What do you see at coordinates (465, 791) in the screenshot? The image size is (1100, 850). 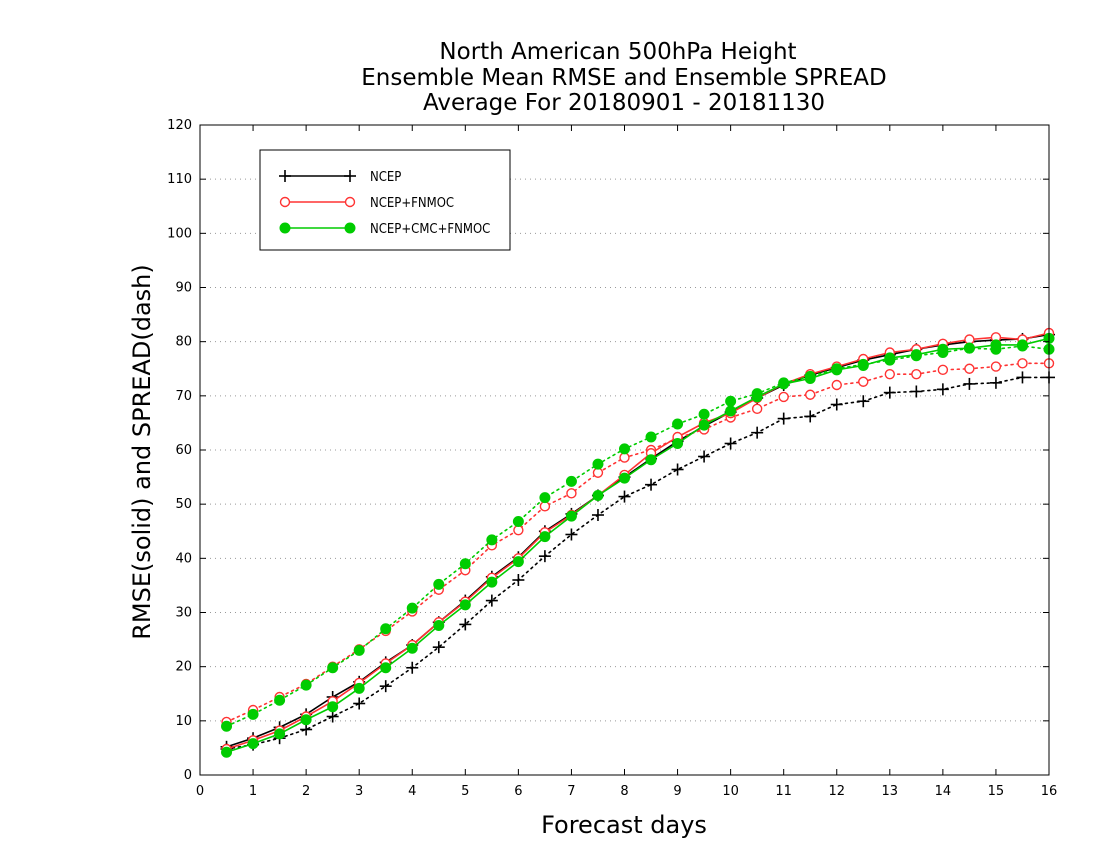 I see `x-tick-label: 5` at bounding box center [465, 791].